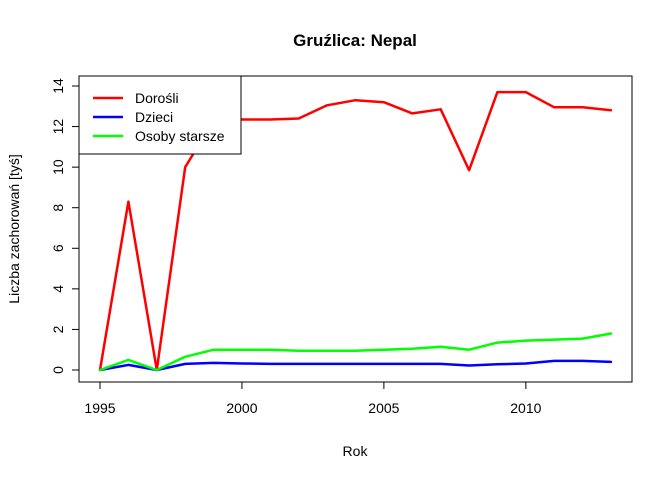  Describe the element at coordinates (355, 40) in the screenshot. I see `chart-title: Gruźlica: Nepal` at that location.